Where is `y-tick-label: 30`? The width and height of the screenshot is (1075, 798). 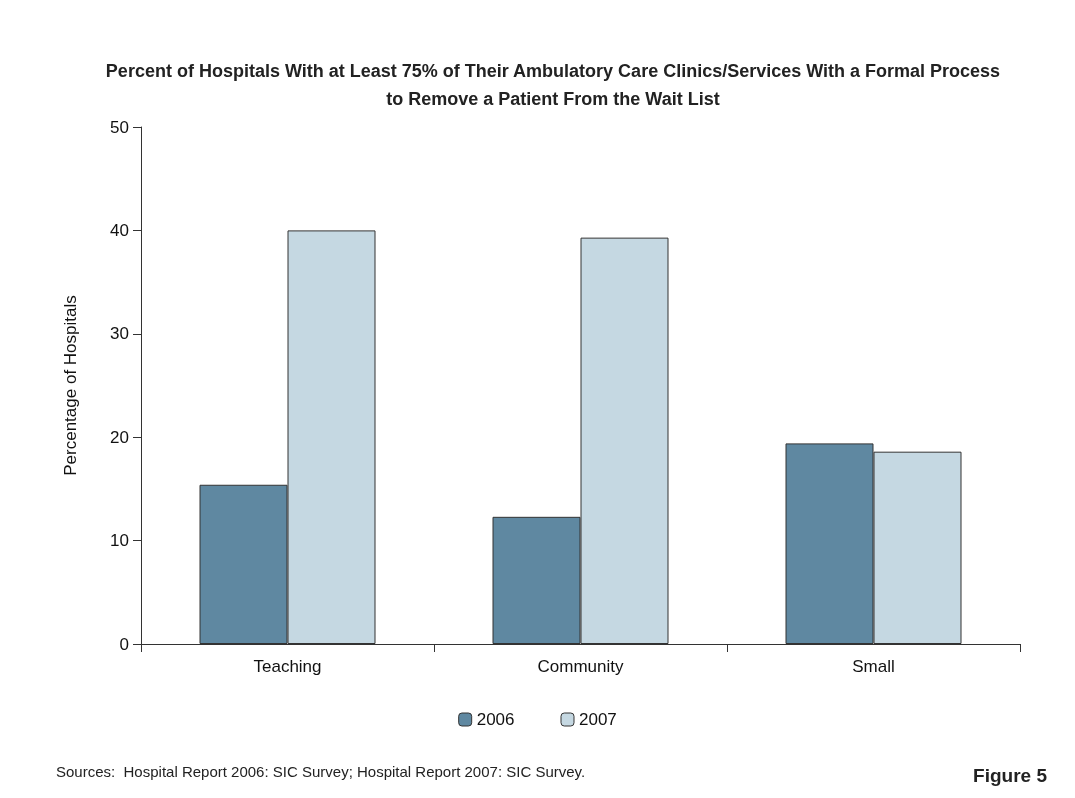
y-tick-label: 30 is located at coordinates (119, 334).